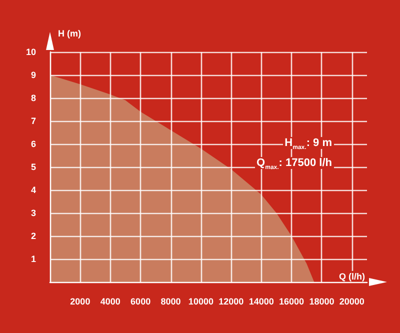 The image size is (400, 333). Describe the element at coordinates (201, 301) in the screenshot. I see `x-tick-label: 10000` at that location.